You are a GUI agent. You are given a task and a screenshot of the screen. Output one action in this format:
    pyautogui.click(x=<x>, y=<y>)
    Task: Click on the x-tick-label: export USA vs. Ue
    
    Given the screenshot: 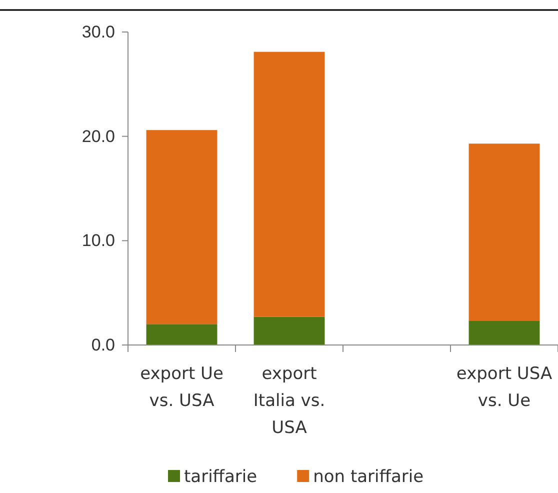 What is the action you would take?
    pyautogui.click(x=504, y=387)
    